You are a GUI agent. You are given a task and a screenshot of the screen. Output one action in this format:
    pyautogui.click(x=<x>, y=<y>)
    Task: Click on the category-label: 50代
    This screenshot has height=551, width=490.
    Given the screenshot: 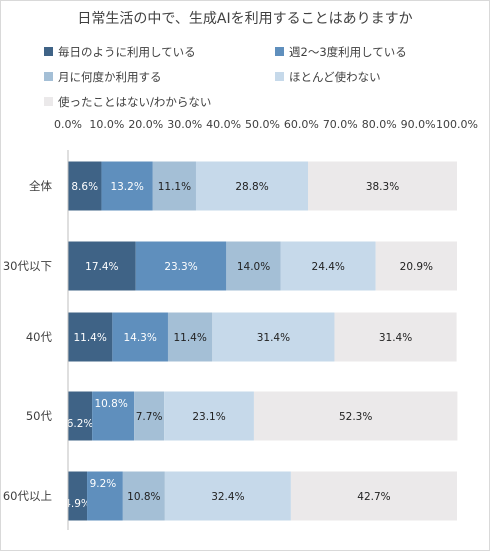 What is the action you would take?
    pyautogui.click(x=39, y=416)
    